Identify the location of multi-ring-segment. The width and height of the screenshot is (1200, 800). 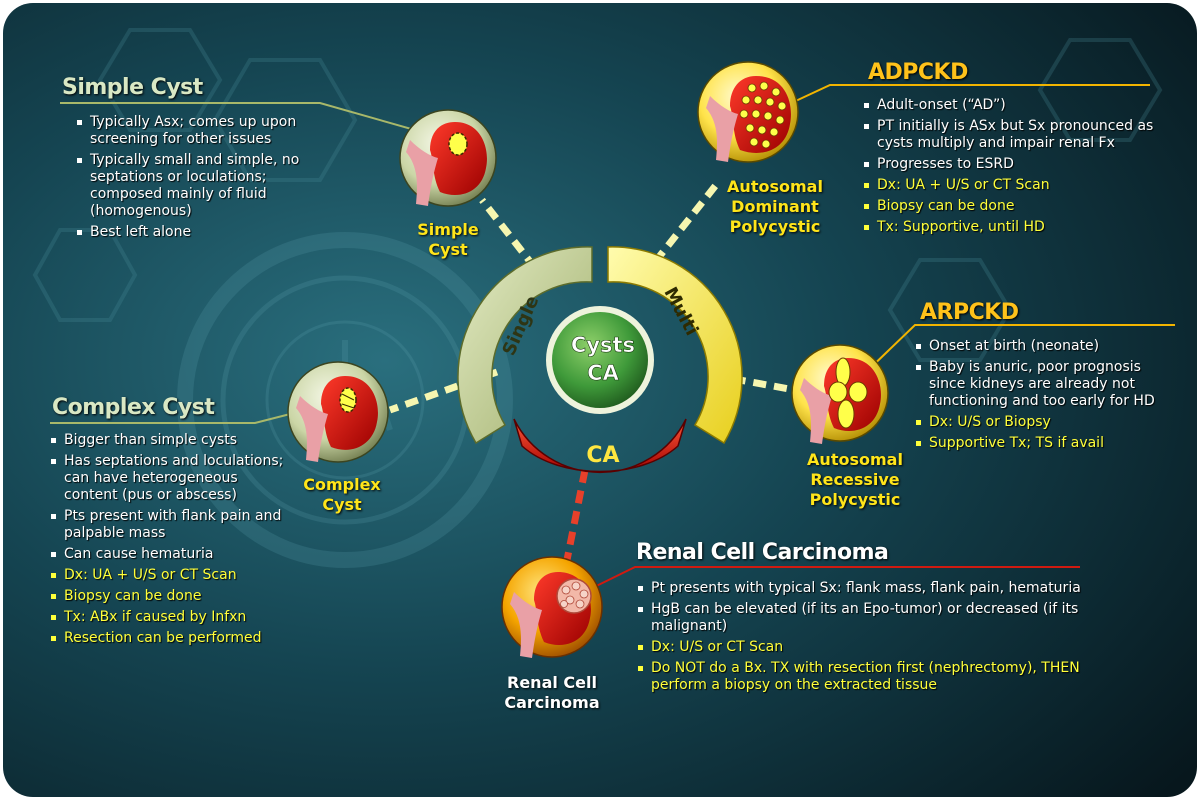
(675, 345).